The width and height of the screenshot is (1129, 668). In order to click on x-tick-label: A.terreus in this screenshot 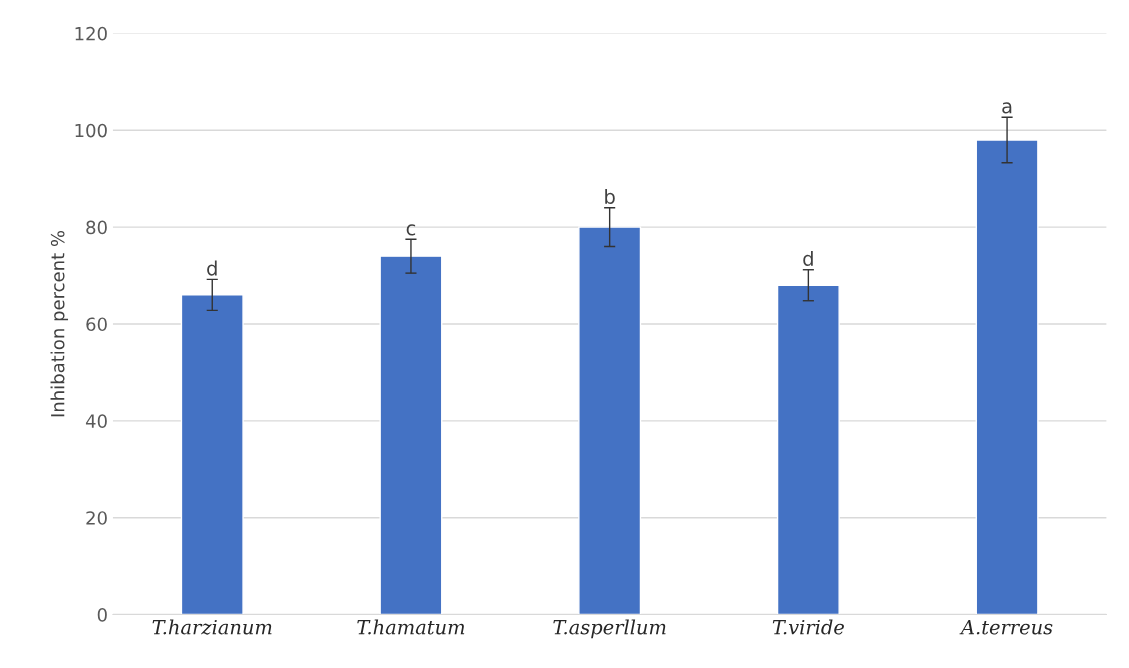, I will do `click(1006, 627)`.